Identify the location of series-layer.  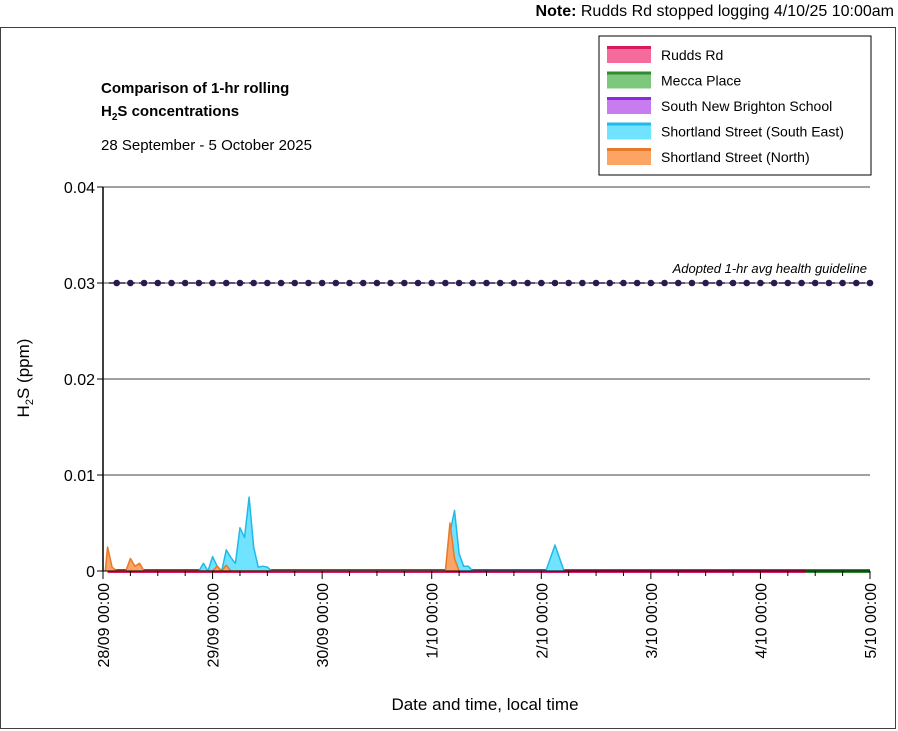
(487, 534).